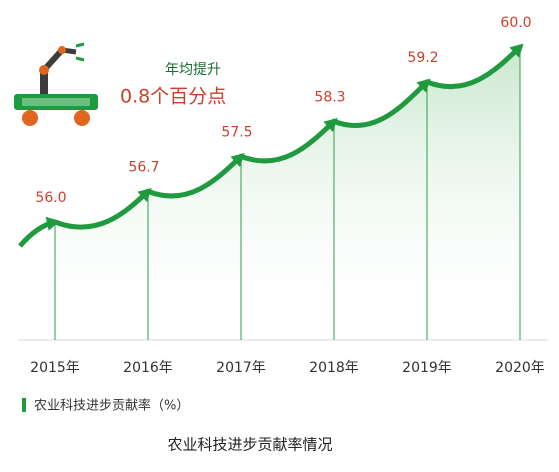 This screenshot has width=559, height=472. Describe the element at coordinates (111, 406) in the screenshot. I see `legend-label: 农业科技进步贡献率（%）` at that location.